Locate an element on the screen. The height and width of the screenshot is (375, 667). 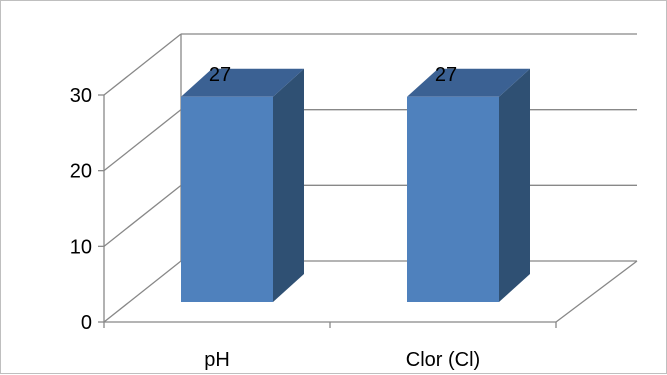
y-tick-label: 10 is located at coordinates (81, 247).